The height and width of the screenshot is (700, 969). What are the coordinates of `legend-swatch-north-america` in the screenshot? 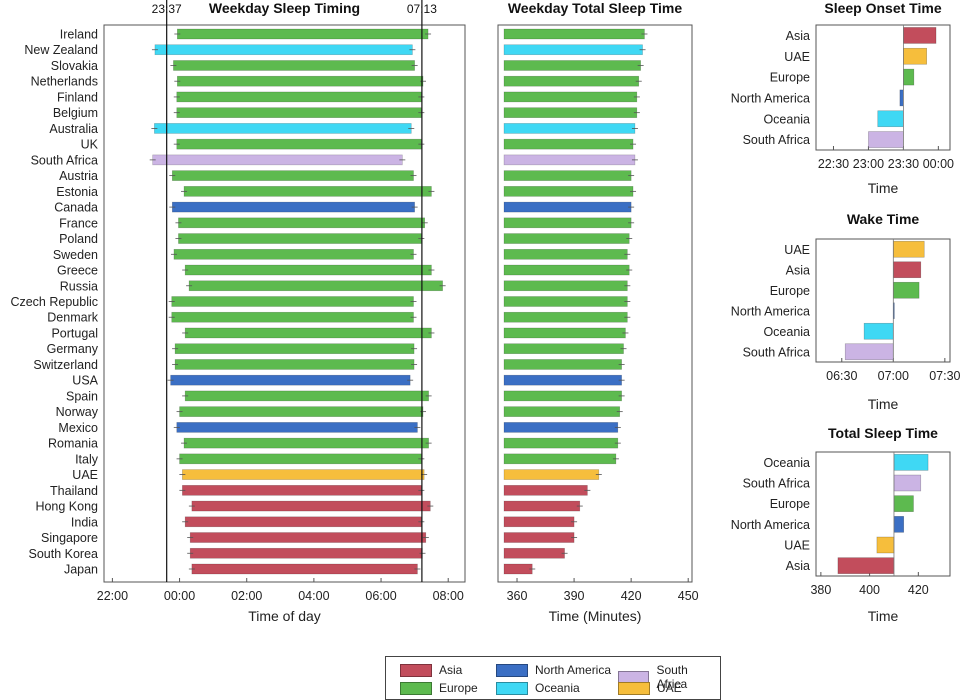 It's located at (512, 670).